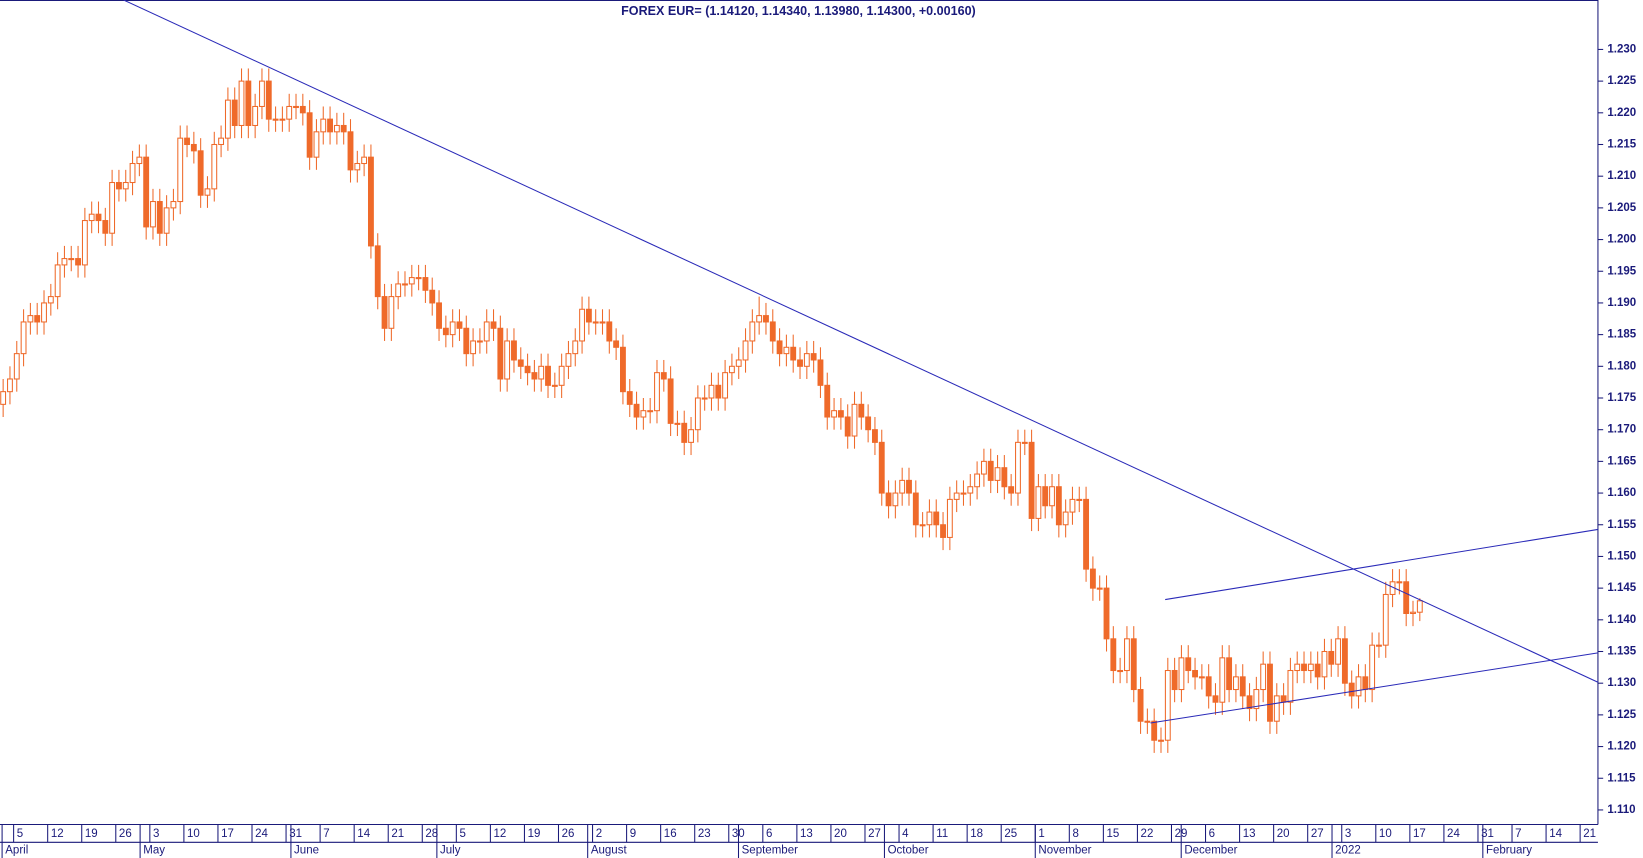 The height and width of the screenshot is (858, 1643). Describe the element at coordinates (1010, 834) in the screenshot. I see `x-tick-label: 25` at that location.